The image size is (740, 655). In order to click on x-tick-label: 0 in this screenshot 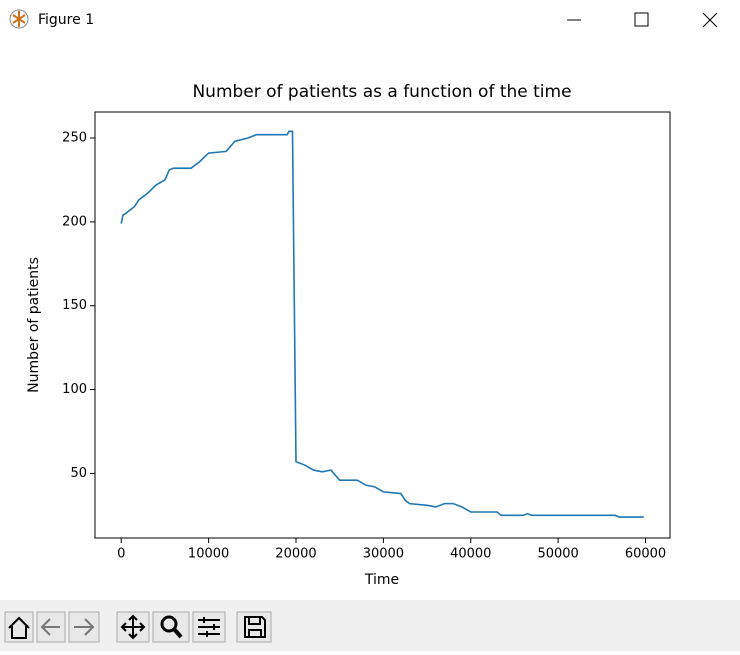, I will do `click(121, 554)`.